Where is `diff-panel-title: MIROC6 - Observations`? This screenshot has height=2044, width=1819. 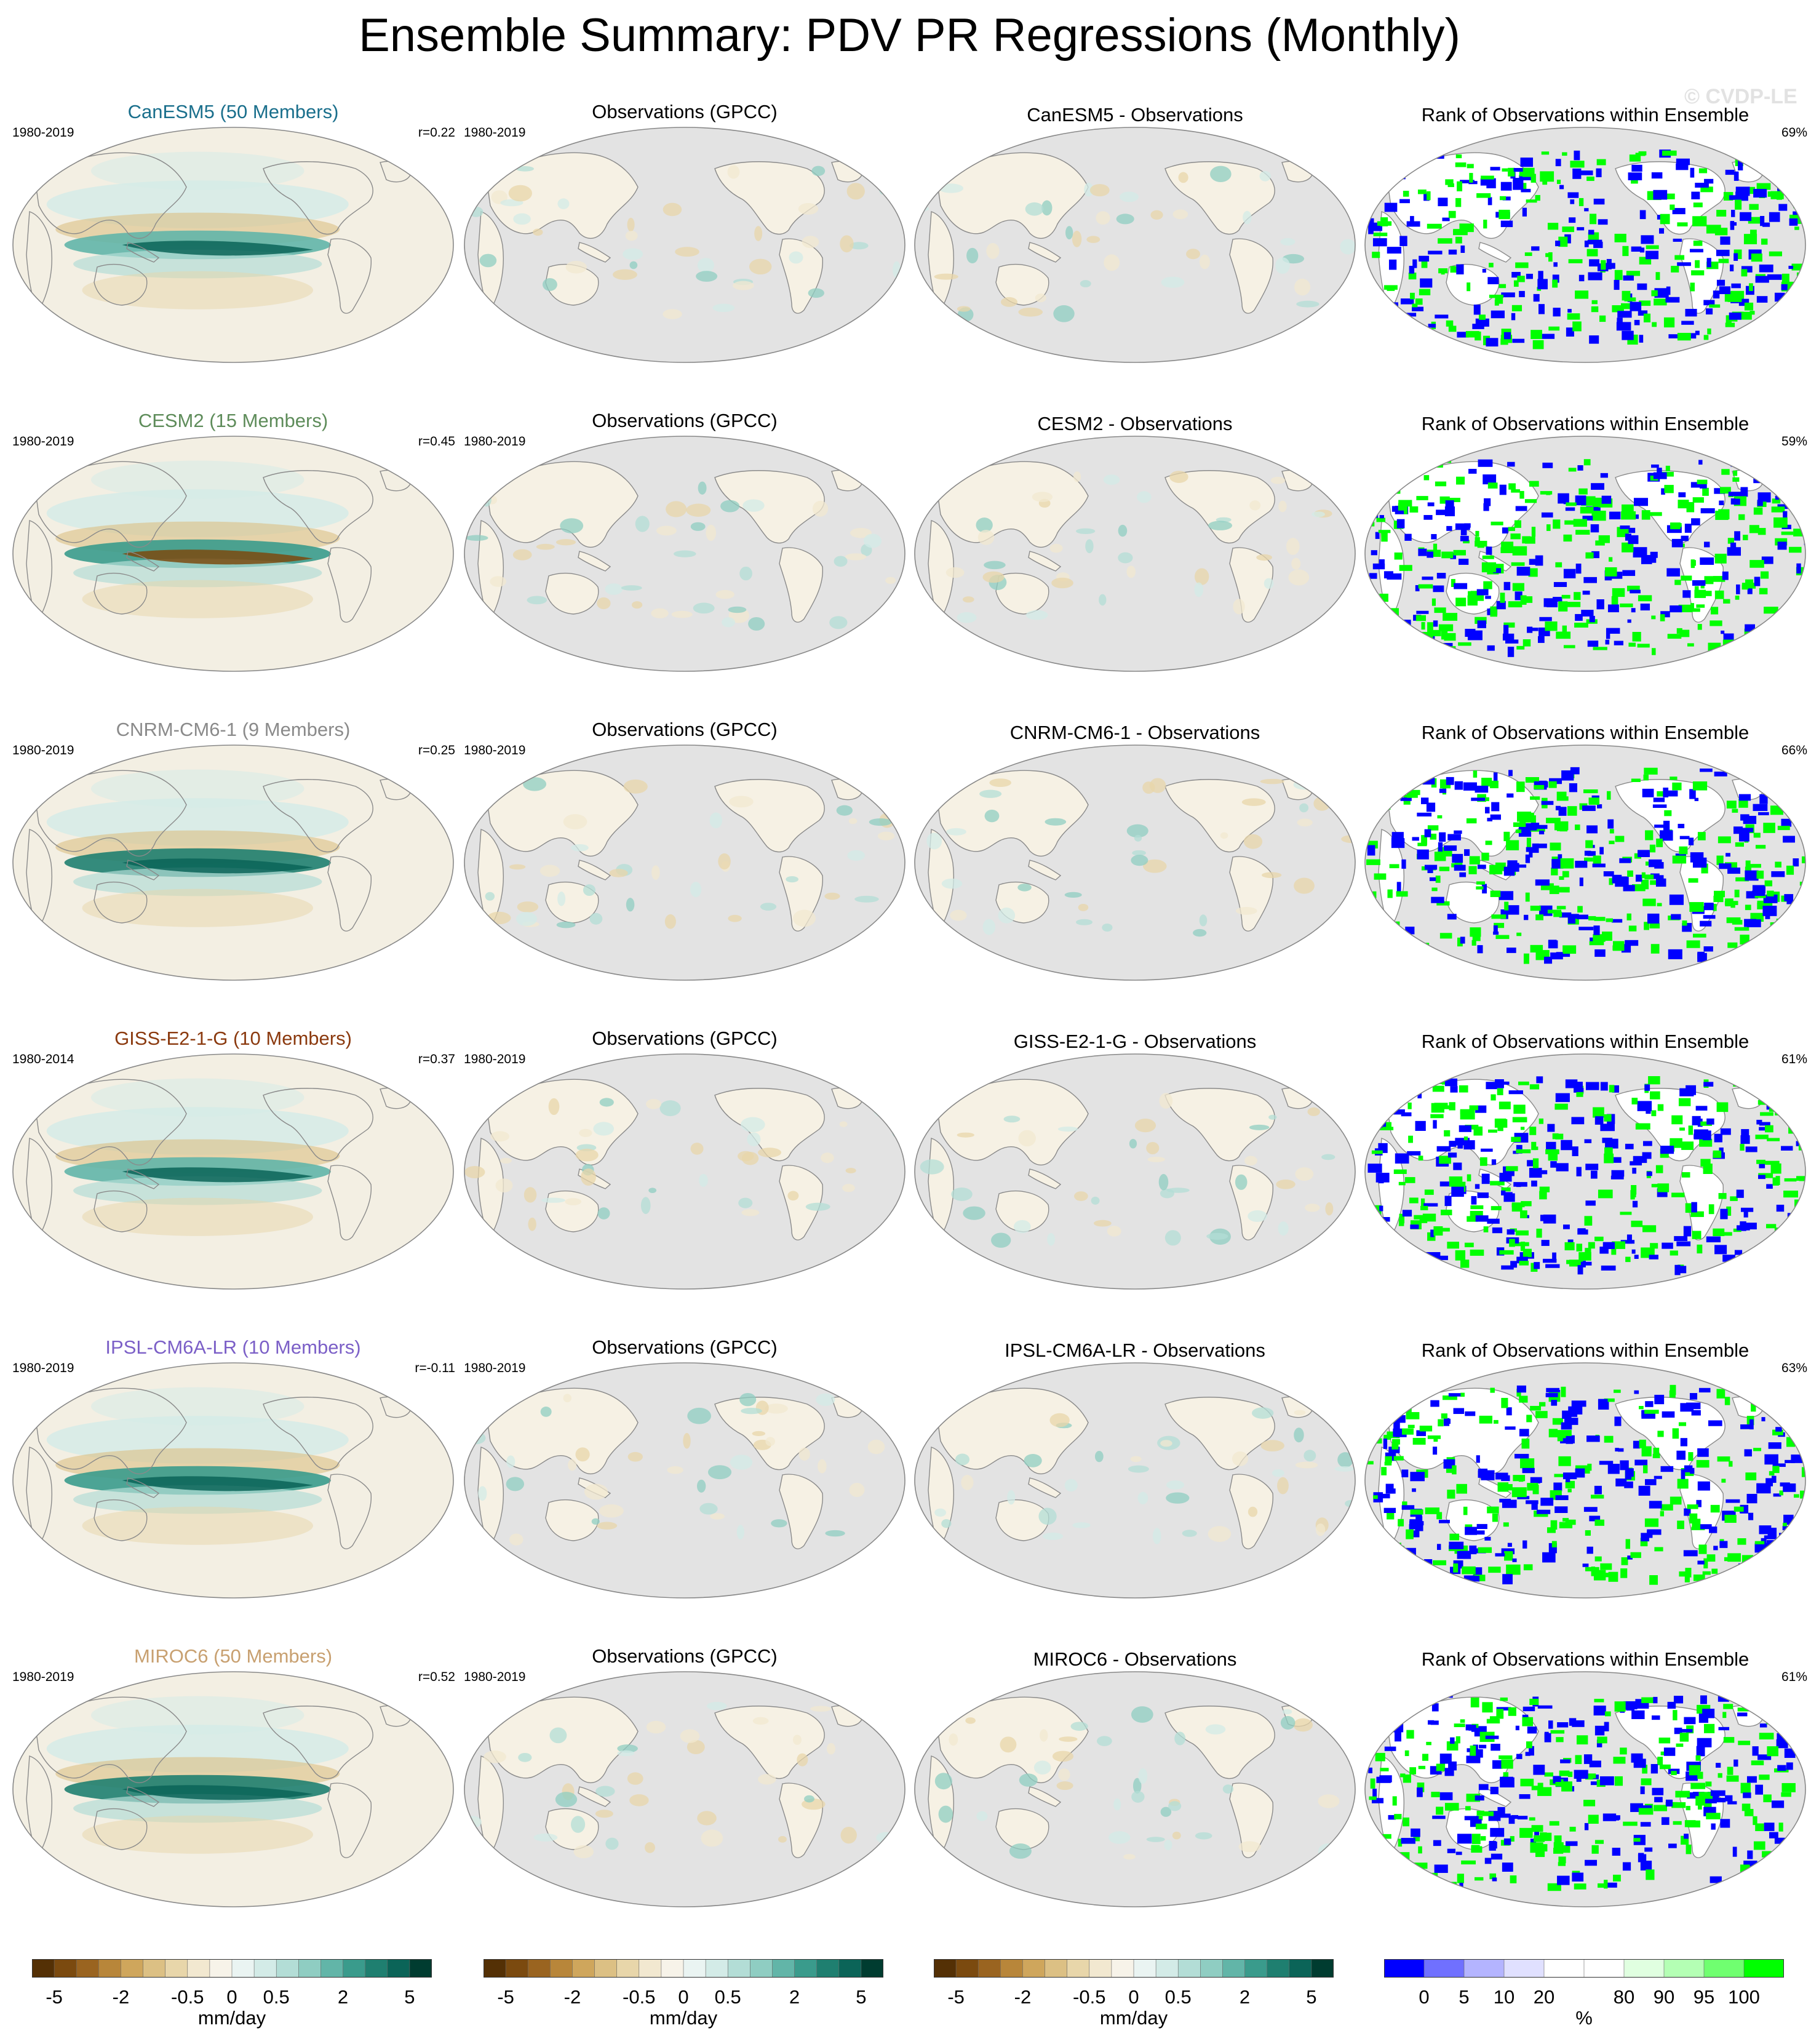 diff-panel-title: MIROC6 - Observations is located at coordinates (1135, 1659).